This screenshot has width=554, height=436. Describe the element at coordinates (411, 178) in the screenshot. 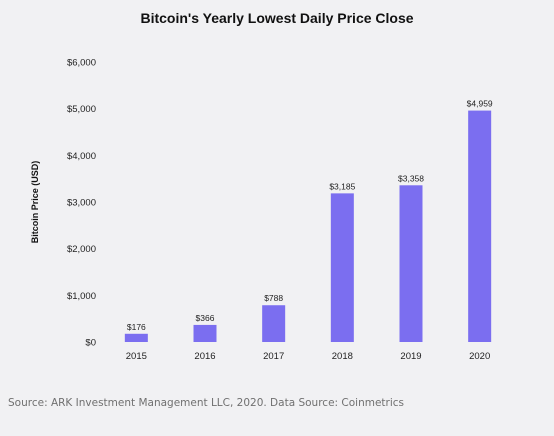

I see `data-label-2019: $3,358` at that location.